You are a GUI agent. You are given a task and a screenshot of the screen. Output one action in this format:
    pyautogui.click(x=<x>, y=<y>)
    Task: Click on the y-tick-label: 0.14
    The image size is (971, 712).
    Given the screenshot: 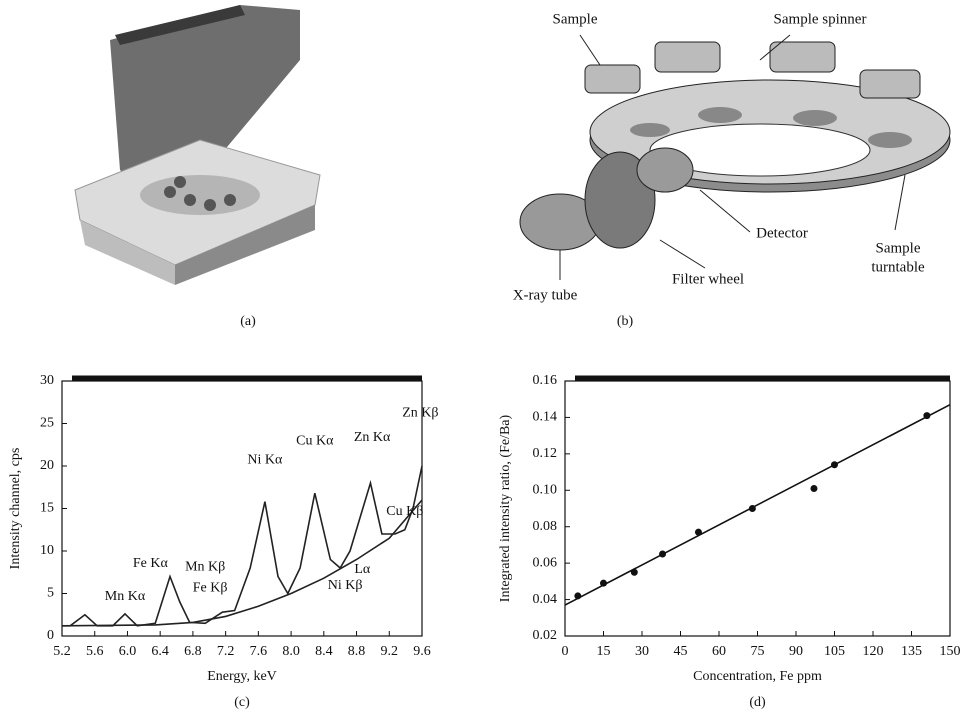 What is the action you would take?
    pyautogui.click(x=545, y=417)
    